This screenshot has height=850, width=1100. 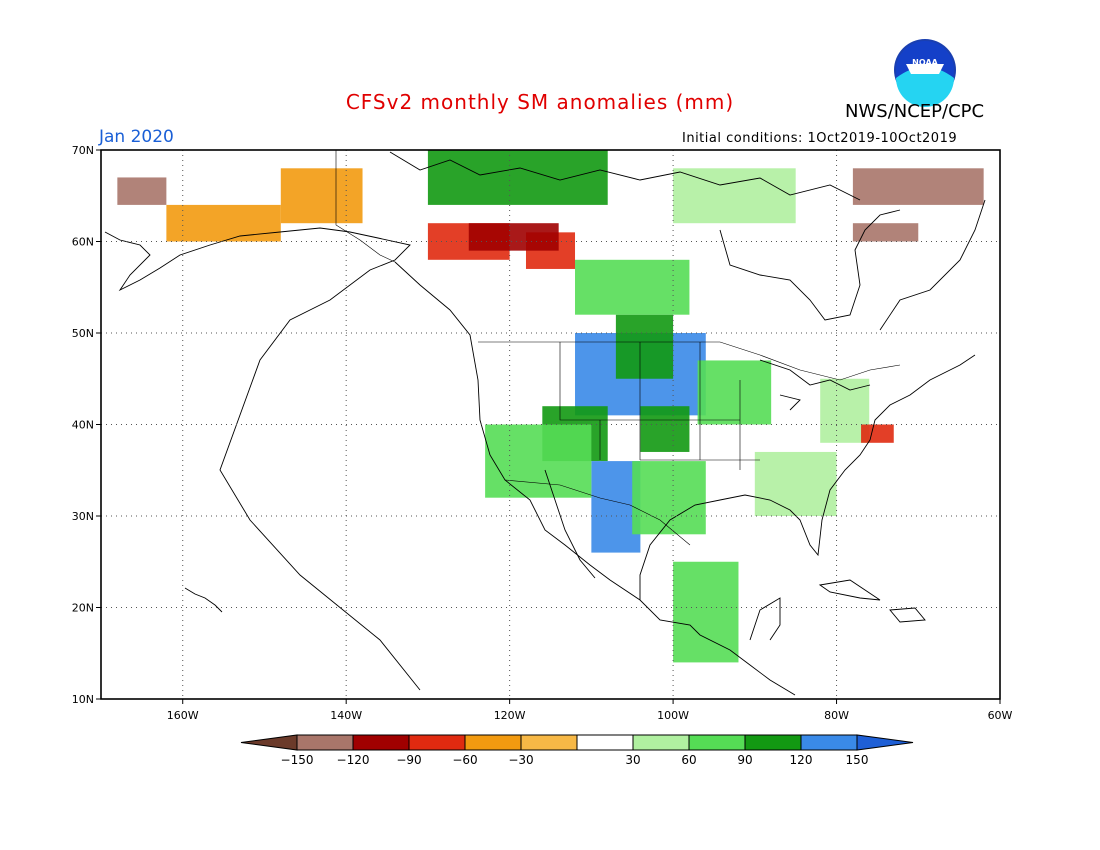 What do you see at coordinates (1000, 715) in the screenshot?
I see `lon-tick-label: 60W` at bounding box center [1000, 715].